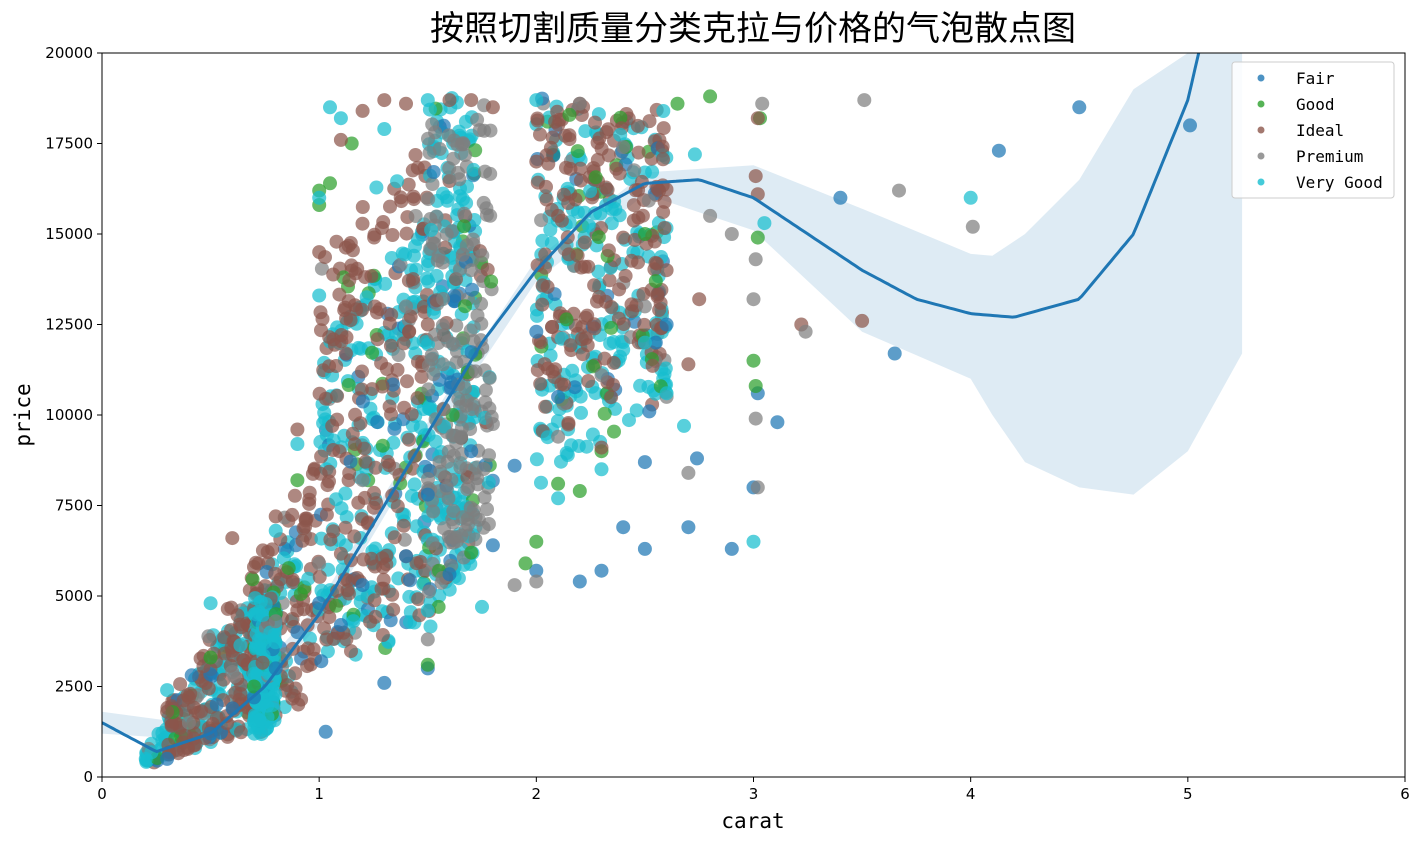  What do you see at coordinates (1339, 182) in the screenshot?
I see `legend-label-very-good: Very Good` at bounding box center [1339, 182].